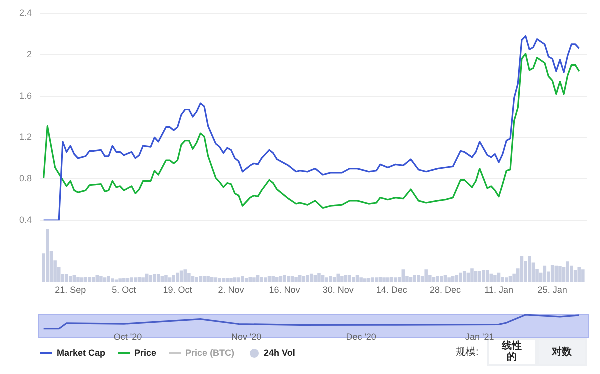 The width and height of the screenshot is (600, 374). Describe the element at coordinates (467, 352) in the screenshot. I see `text: 规模:` at that location.